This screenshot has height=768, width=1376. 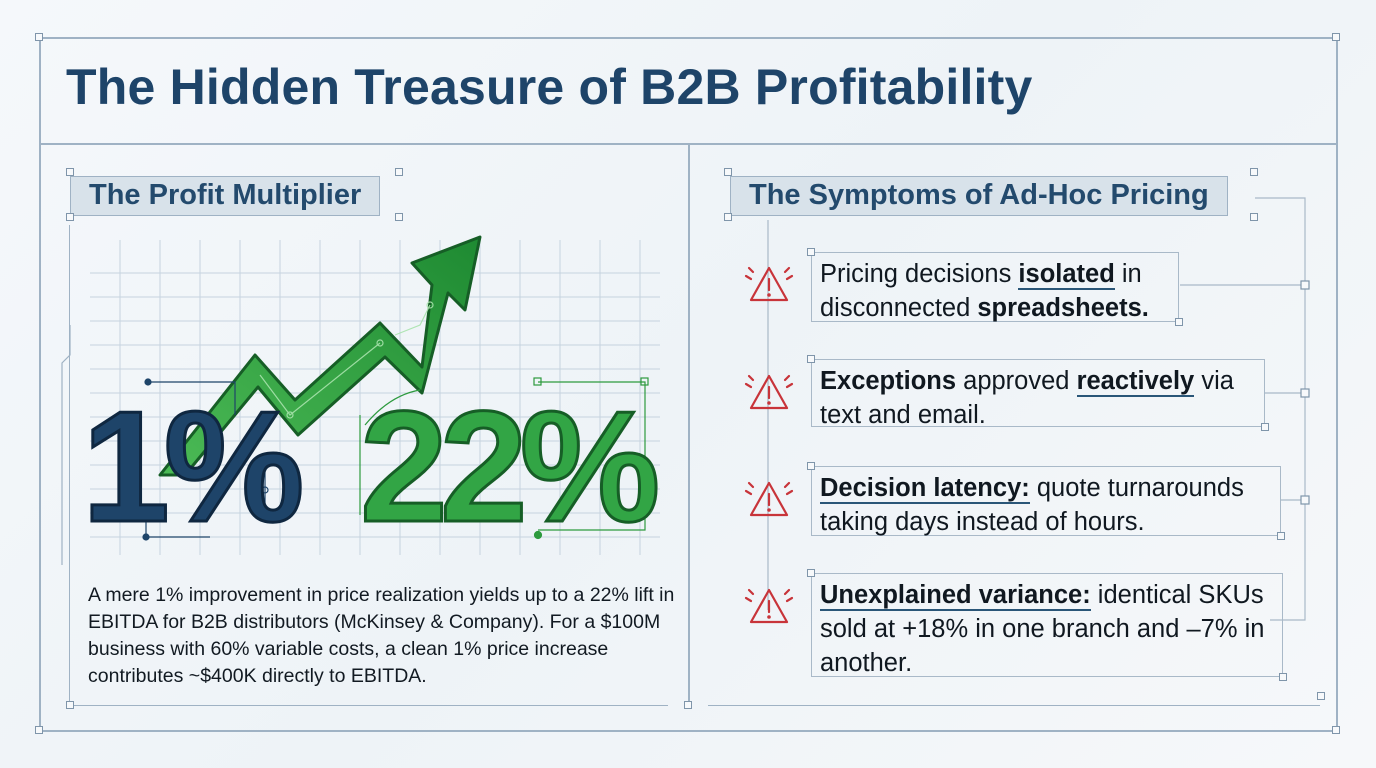 I want to click on symptom-text-part: via text and email., so click(x=1027, y=398).